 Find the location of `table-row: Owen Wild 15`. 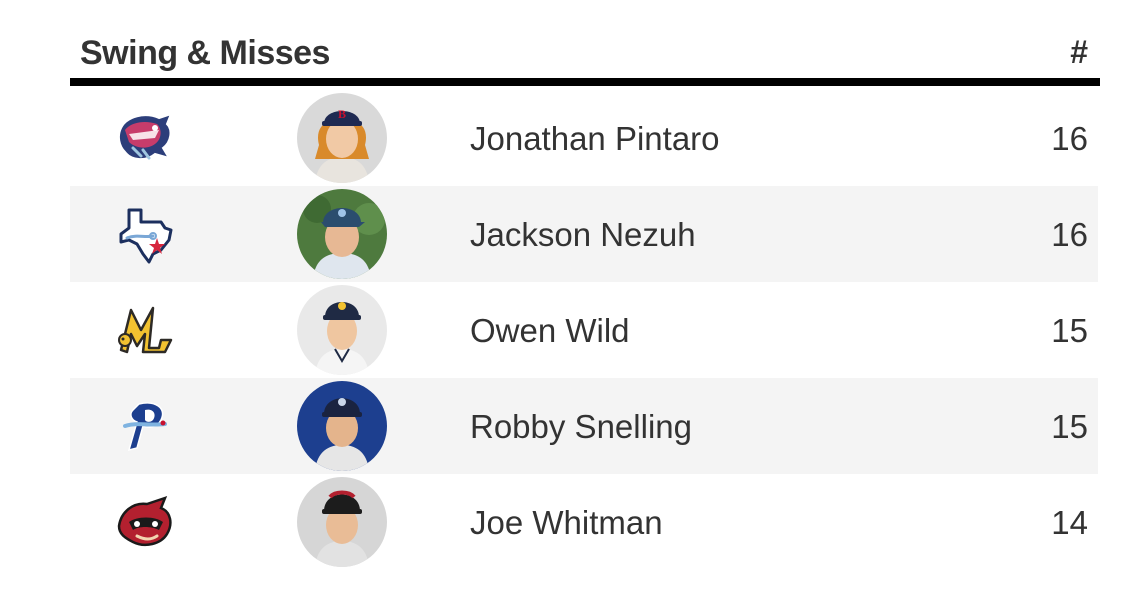

table-row: Owen Wild 15 is located at coordinates (584, 330).